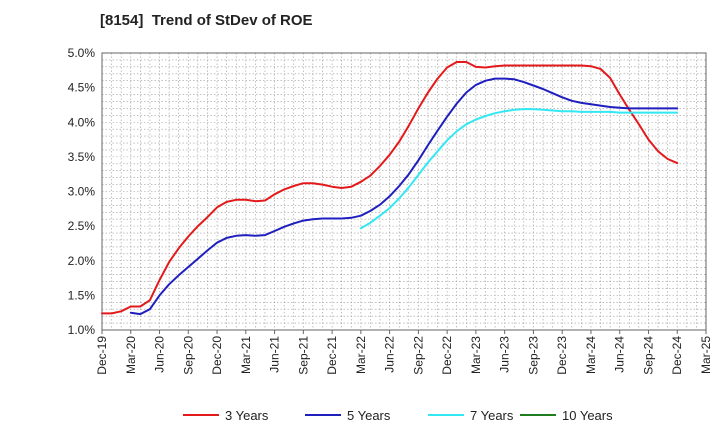  I want to click on y-tick-label: 3.0%, so click(82, 192).